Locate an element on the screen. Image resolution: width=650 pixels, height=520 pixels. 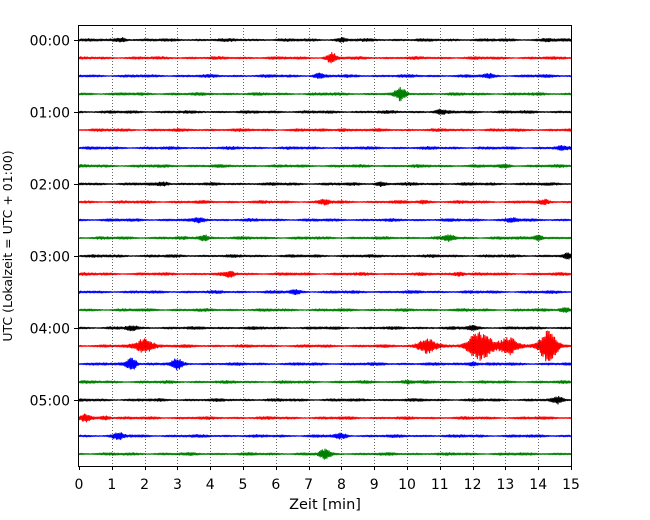
x-tick-label-4: 4 is located at coordinates (210, 485).